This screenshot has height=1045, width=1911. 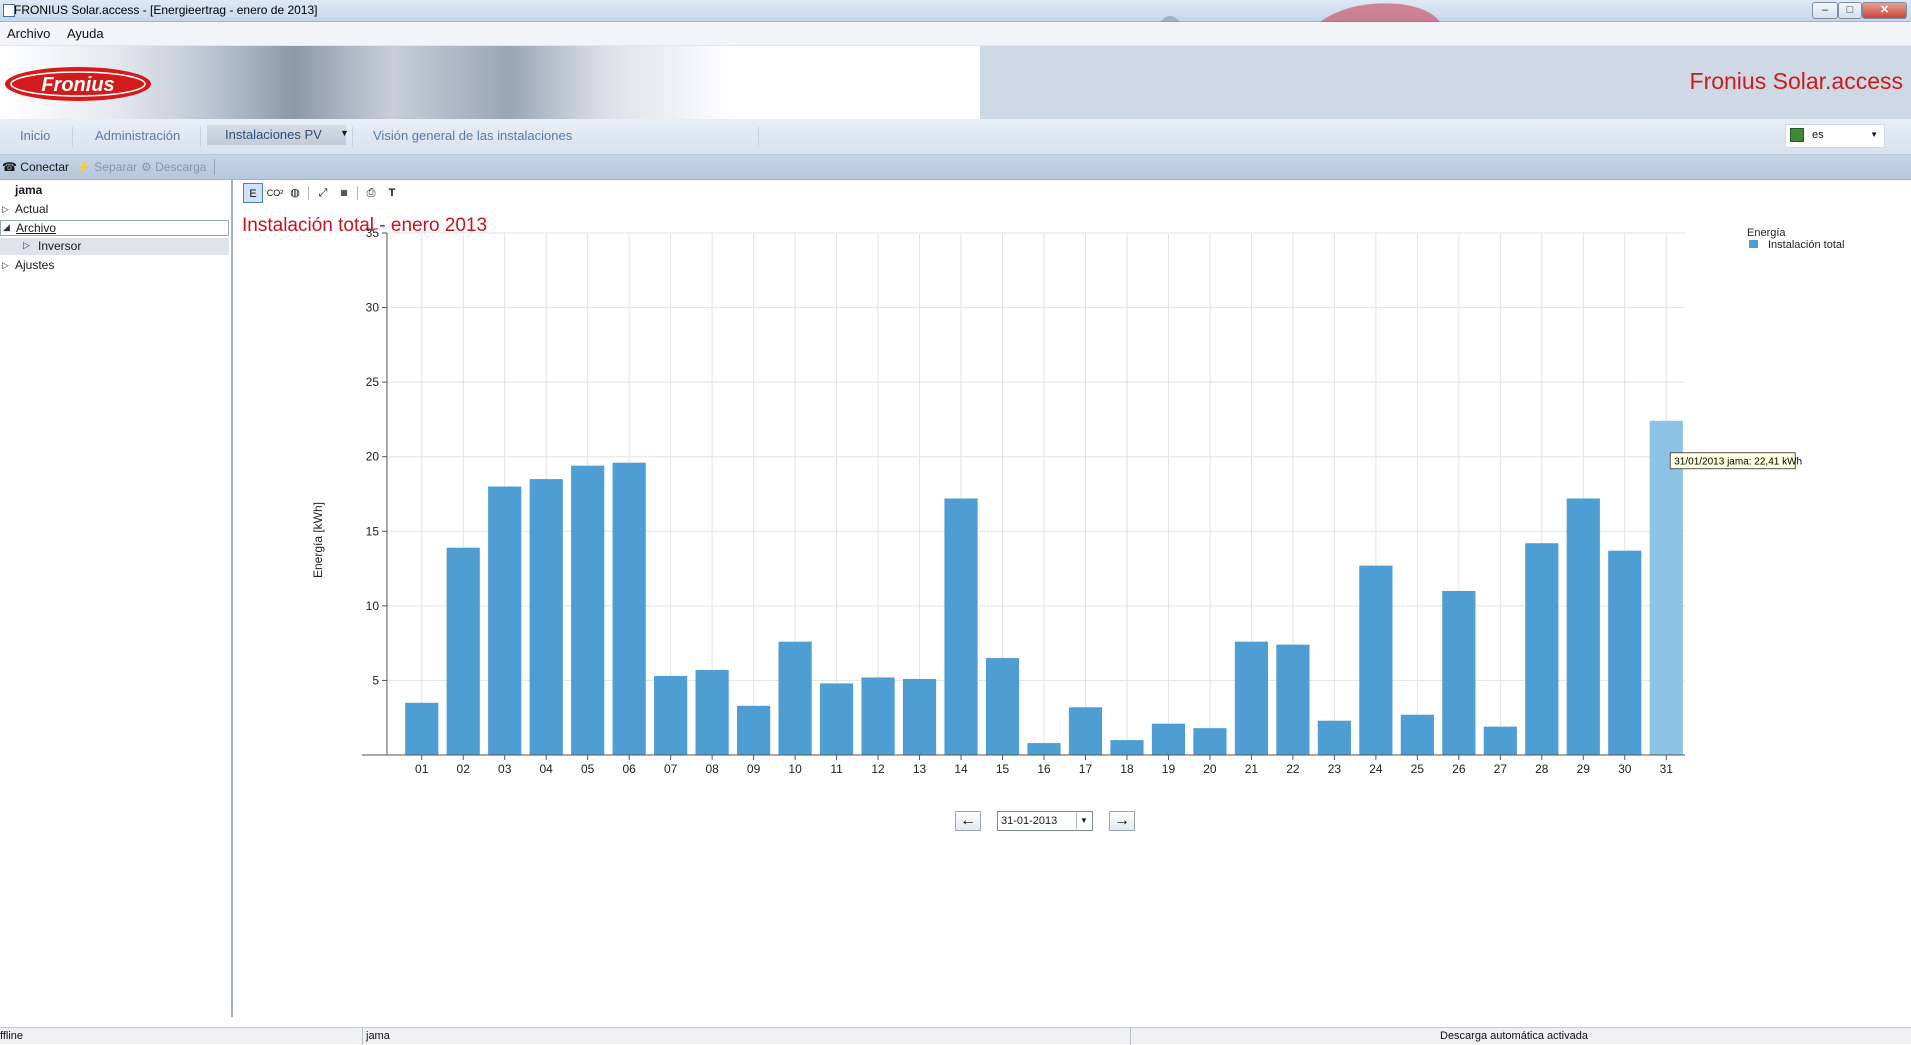 What do you see at coordinates (114, 228) in the screenshot?
I see `tree-item-archivo-row: ◢ Archivo` at bounding box center [114, 228].